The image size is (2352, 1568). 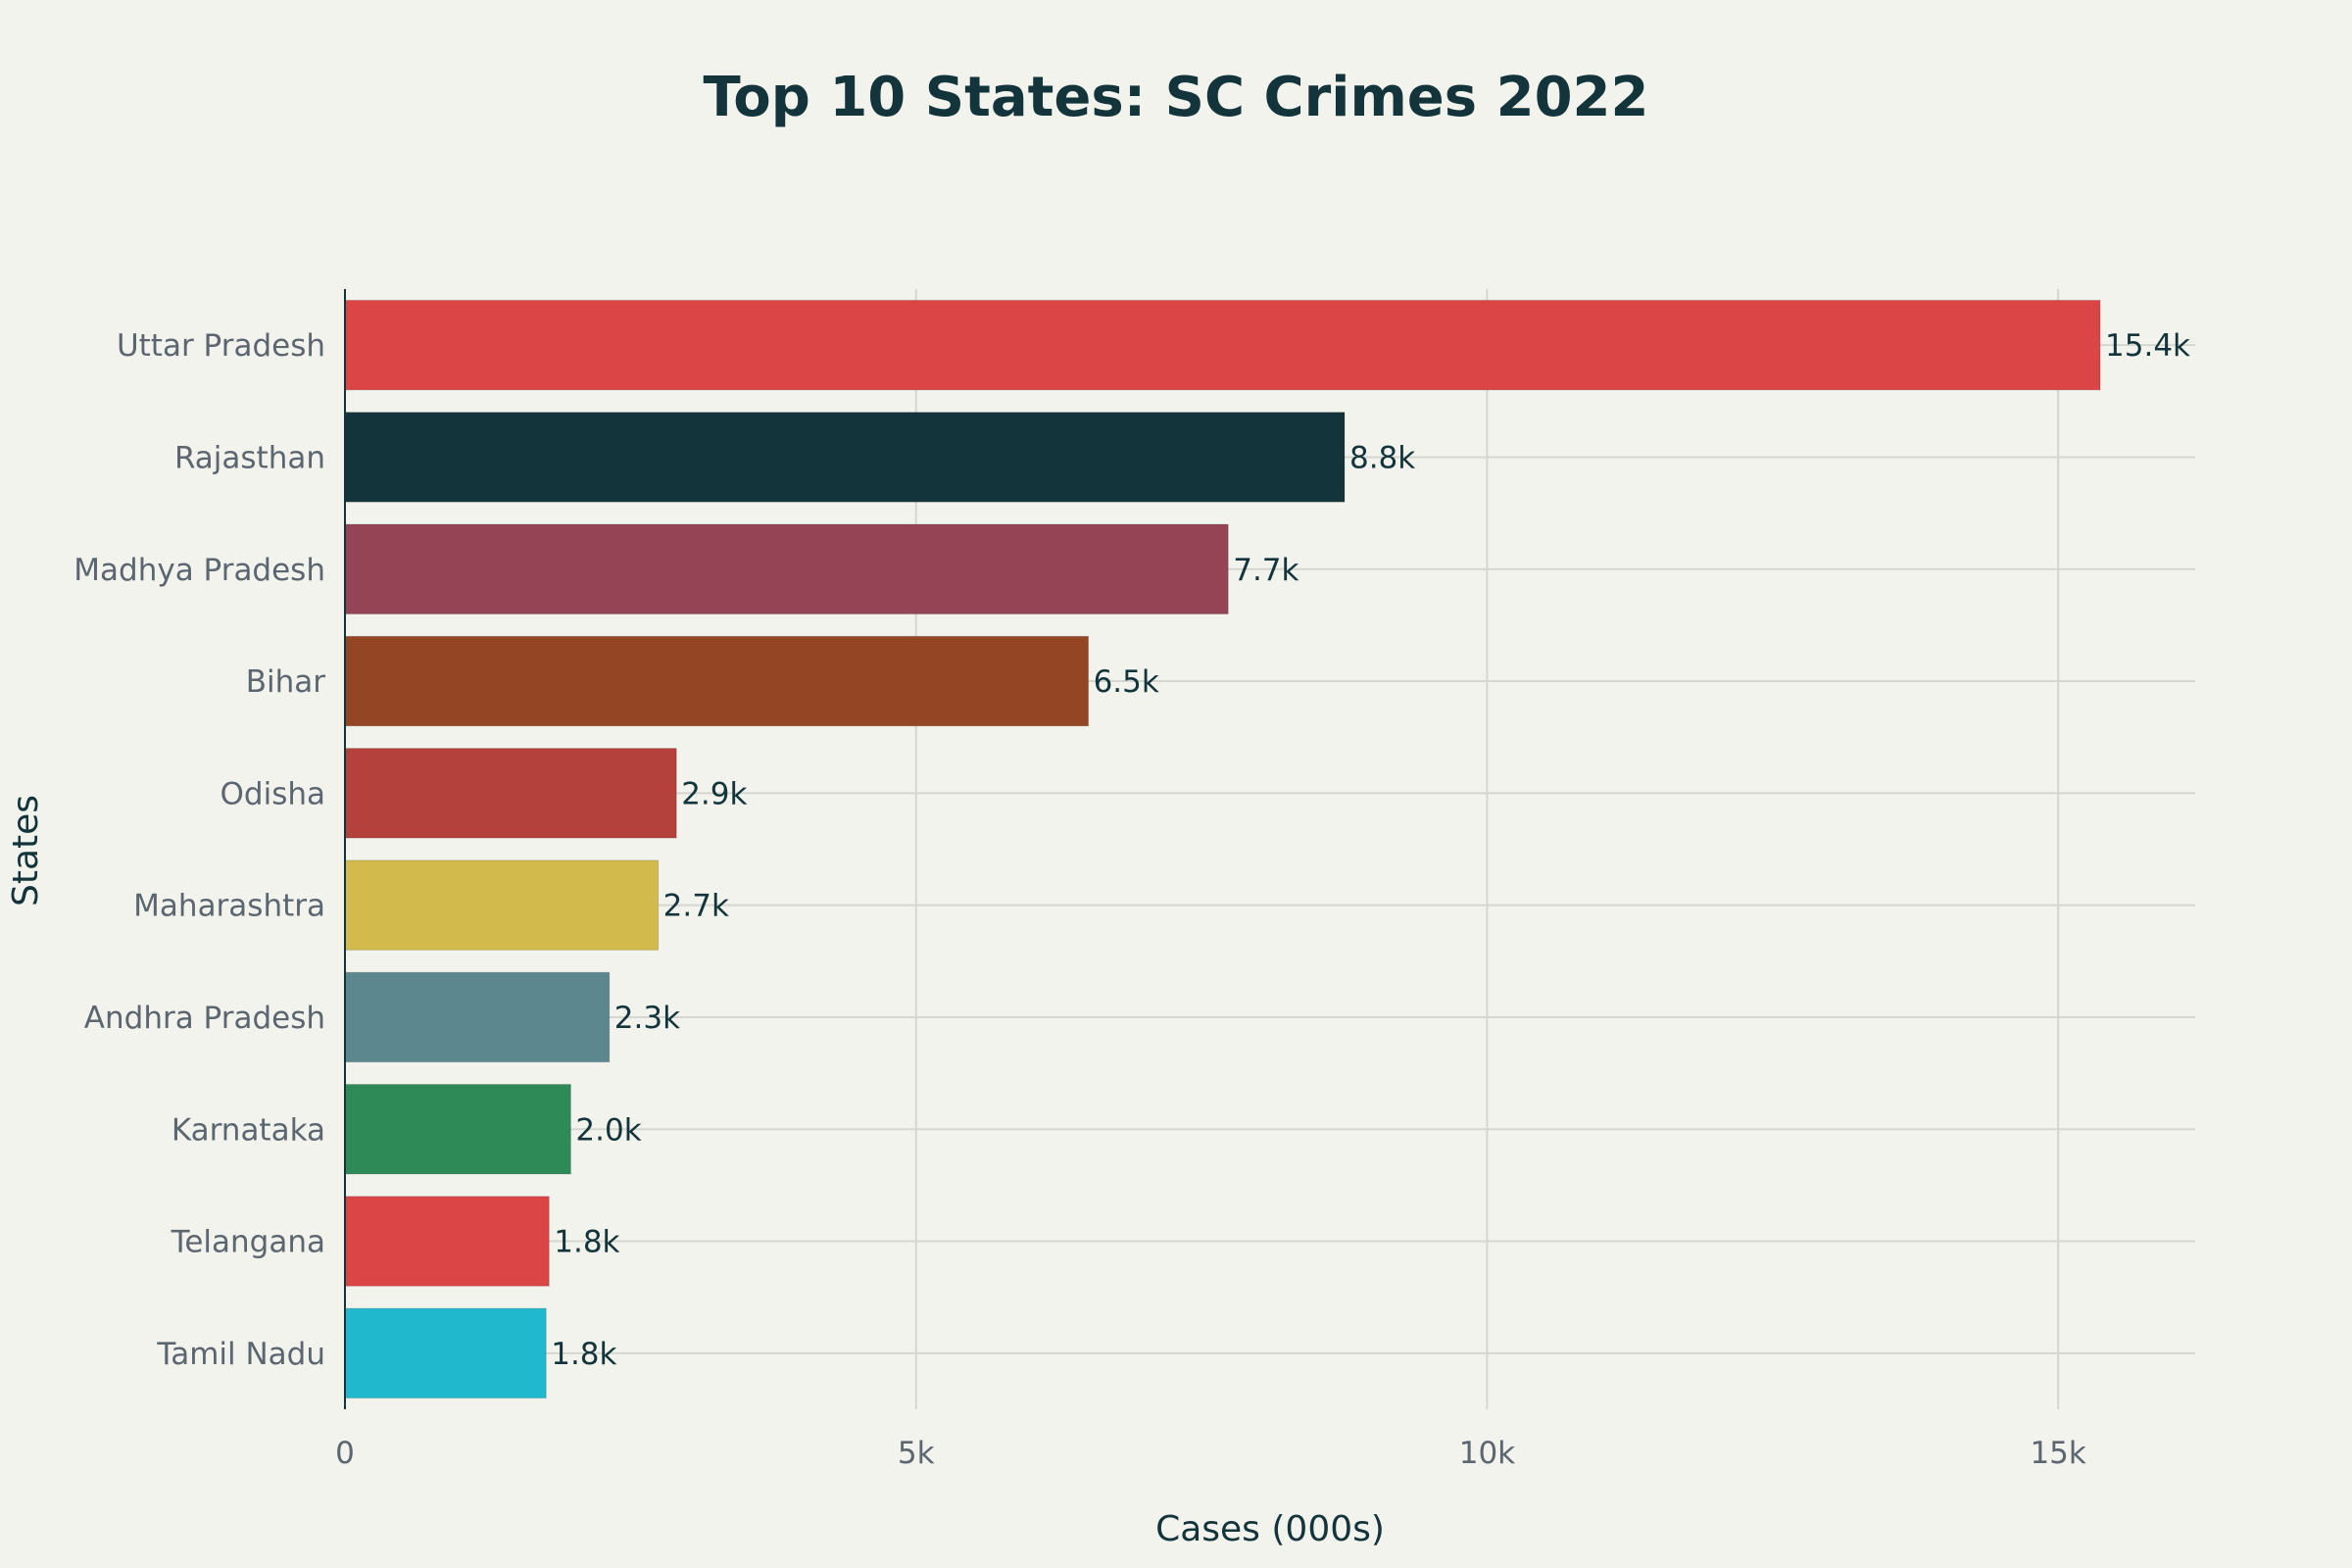 What do you see at coordinates (229, 906) in the screenshot?
I see `y-tick-label: Maharashtra` at bounding box center [229, 906].